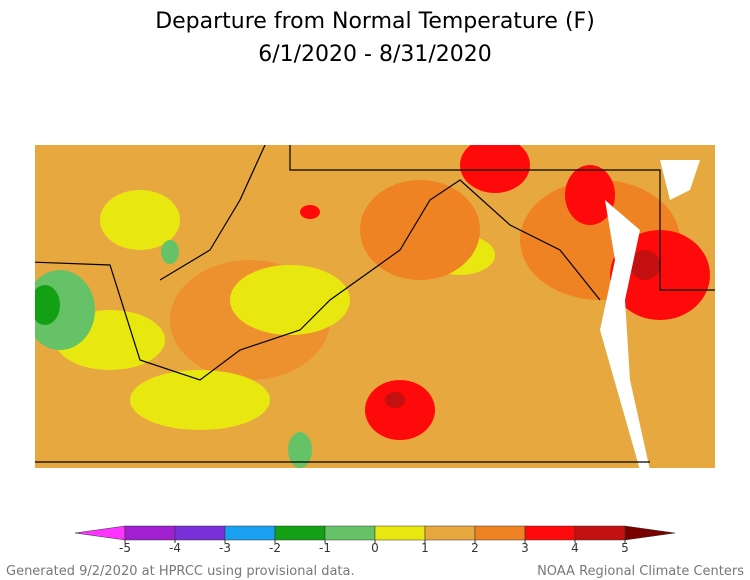 This screenshot has width=750, height=580. I want to click on colorbar-tick-label: -2, so click(275, 548).